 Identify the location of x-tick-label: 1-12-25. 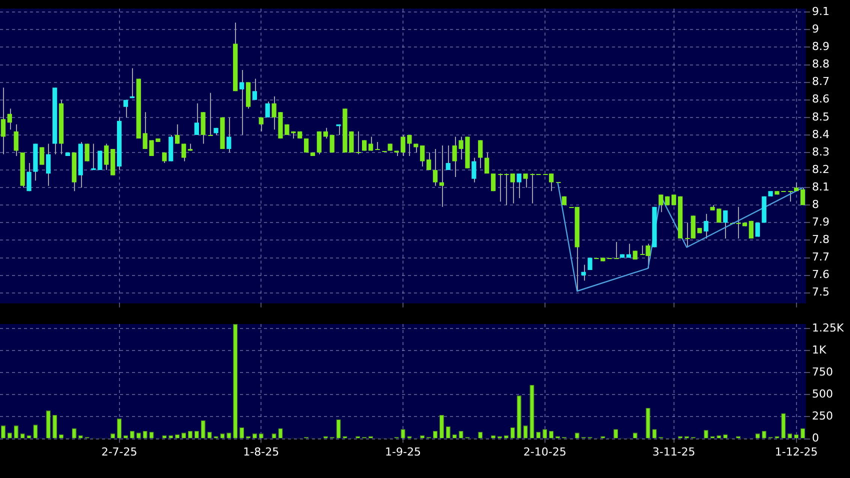
(796, 451).